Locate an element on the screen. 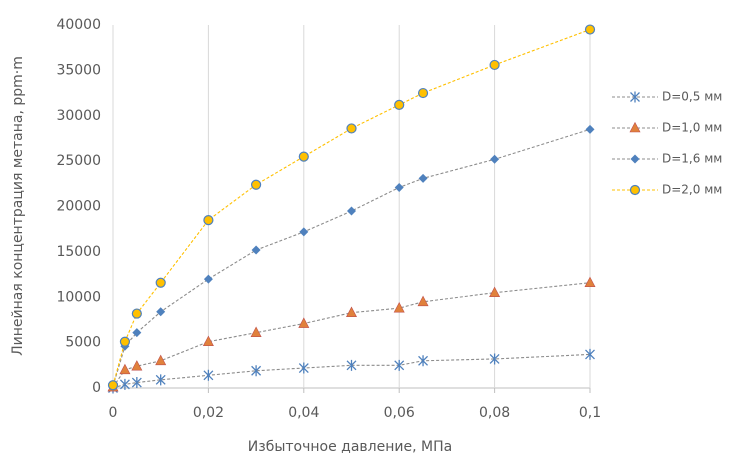 The height and width of the screenshot is (459, 738). legend-label: D=0,5 мм is located at coordinates (692, 97).